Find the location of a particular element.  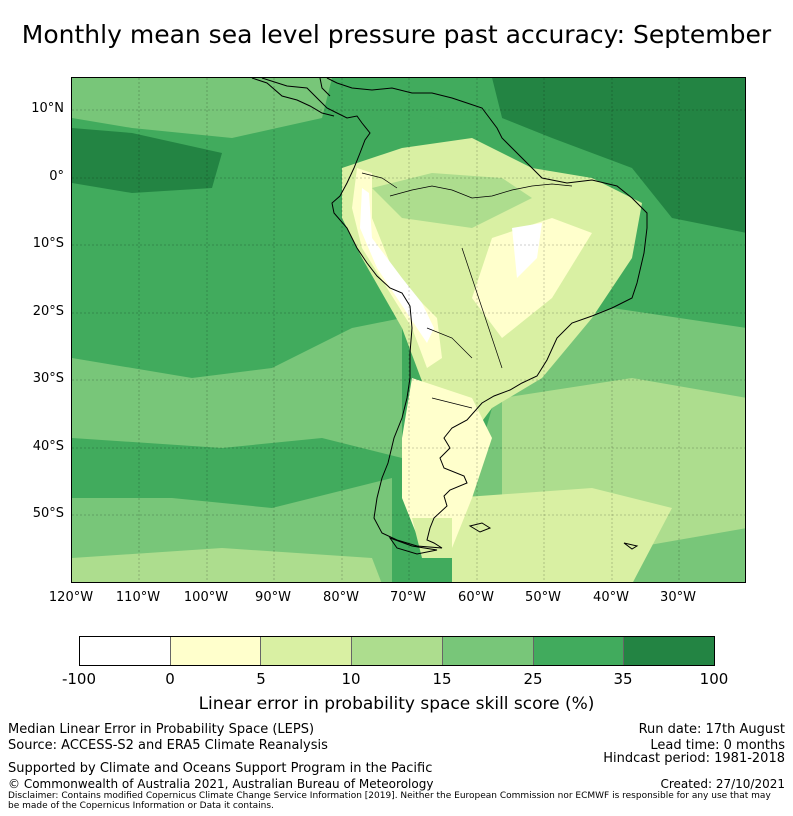

created-date: Created: 27/10/2021 is located at coordinates (722, 784).